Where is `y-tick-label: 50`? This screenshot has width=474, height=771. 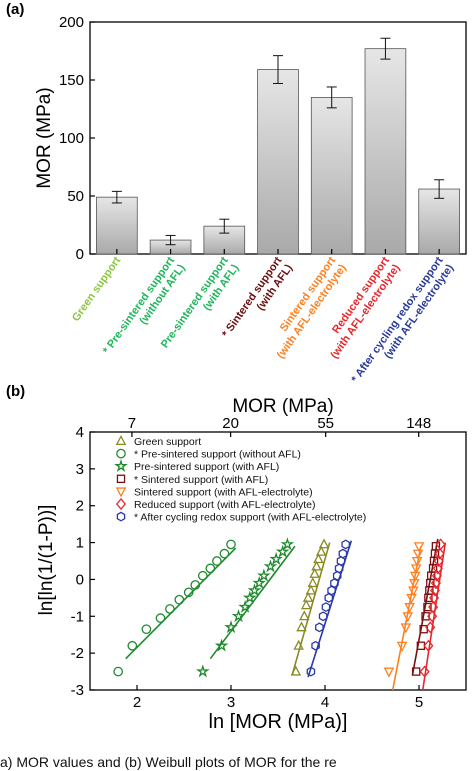 y-tick-label: 50 is located at coordinates (75, 196).